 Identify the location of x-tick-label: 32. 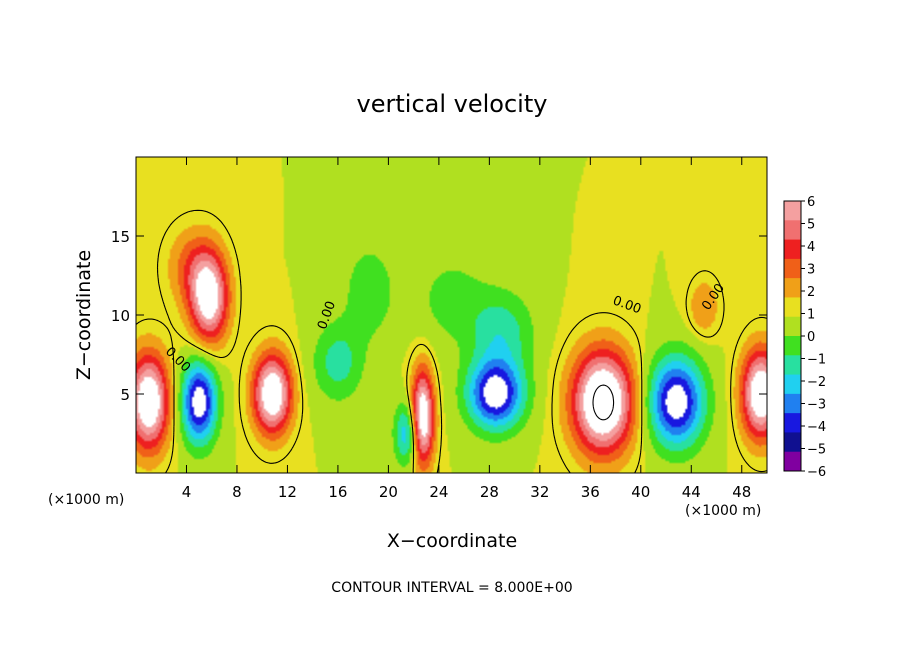
(539, 492).